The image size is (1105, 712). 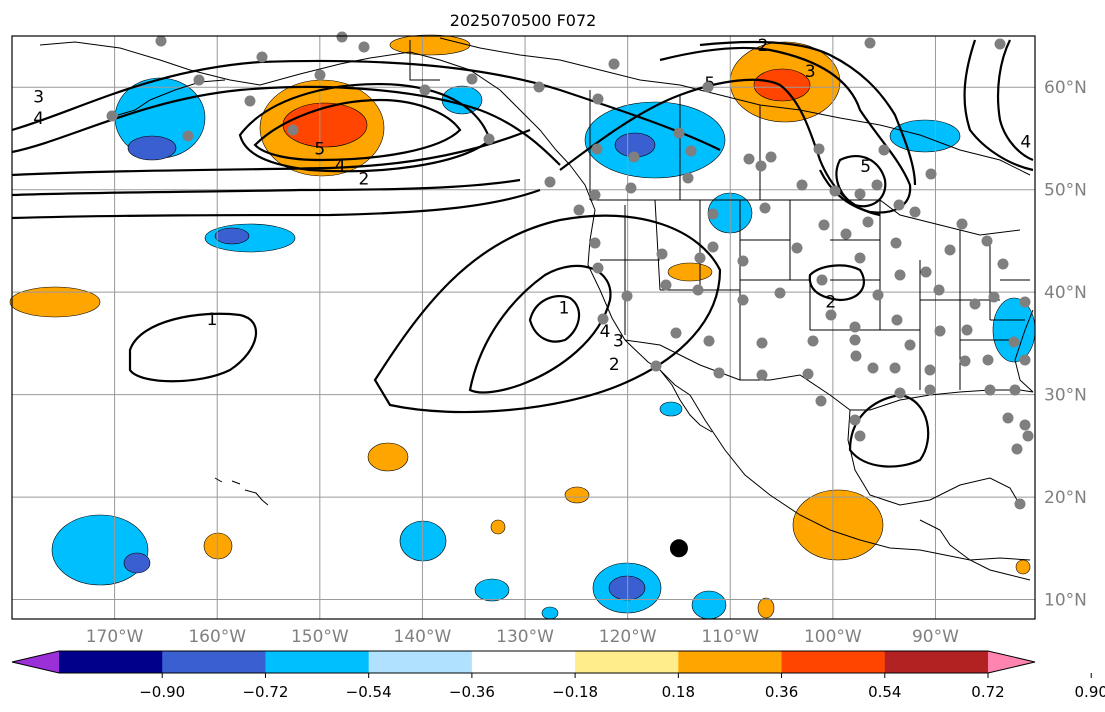 I want to click on latitude-label: 60°N, so click(x=1065, y=88).